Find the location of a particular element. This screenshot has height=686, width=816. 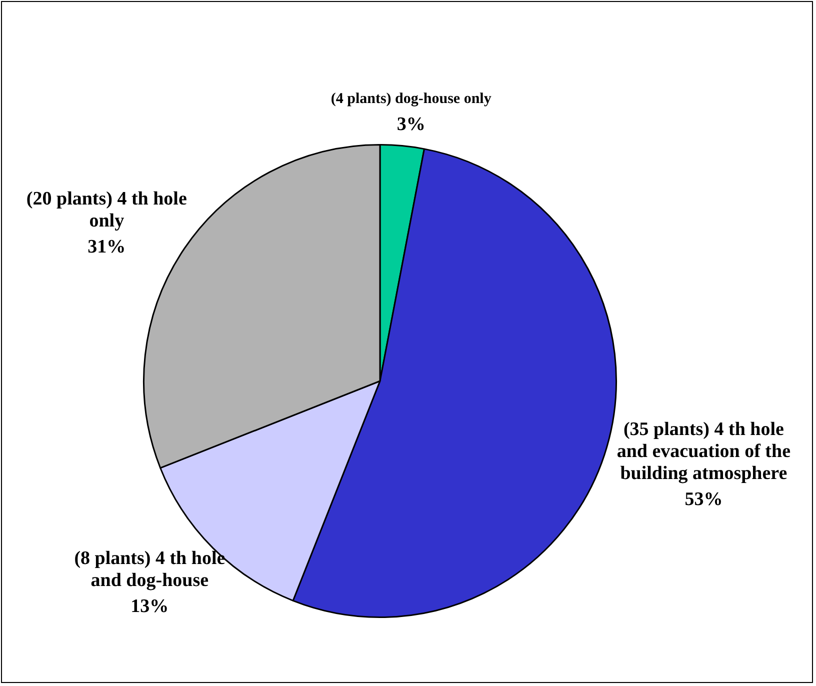

data-label: 31% is located at coordinates (107, 247).